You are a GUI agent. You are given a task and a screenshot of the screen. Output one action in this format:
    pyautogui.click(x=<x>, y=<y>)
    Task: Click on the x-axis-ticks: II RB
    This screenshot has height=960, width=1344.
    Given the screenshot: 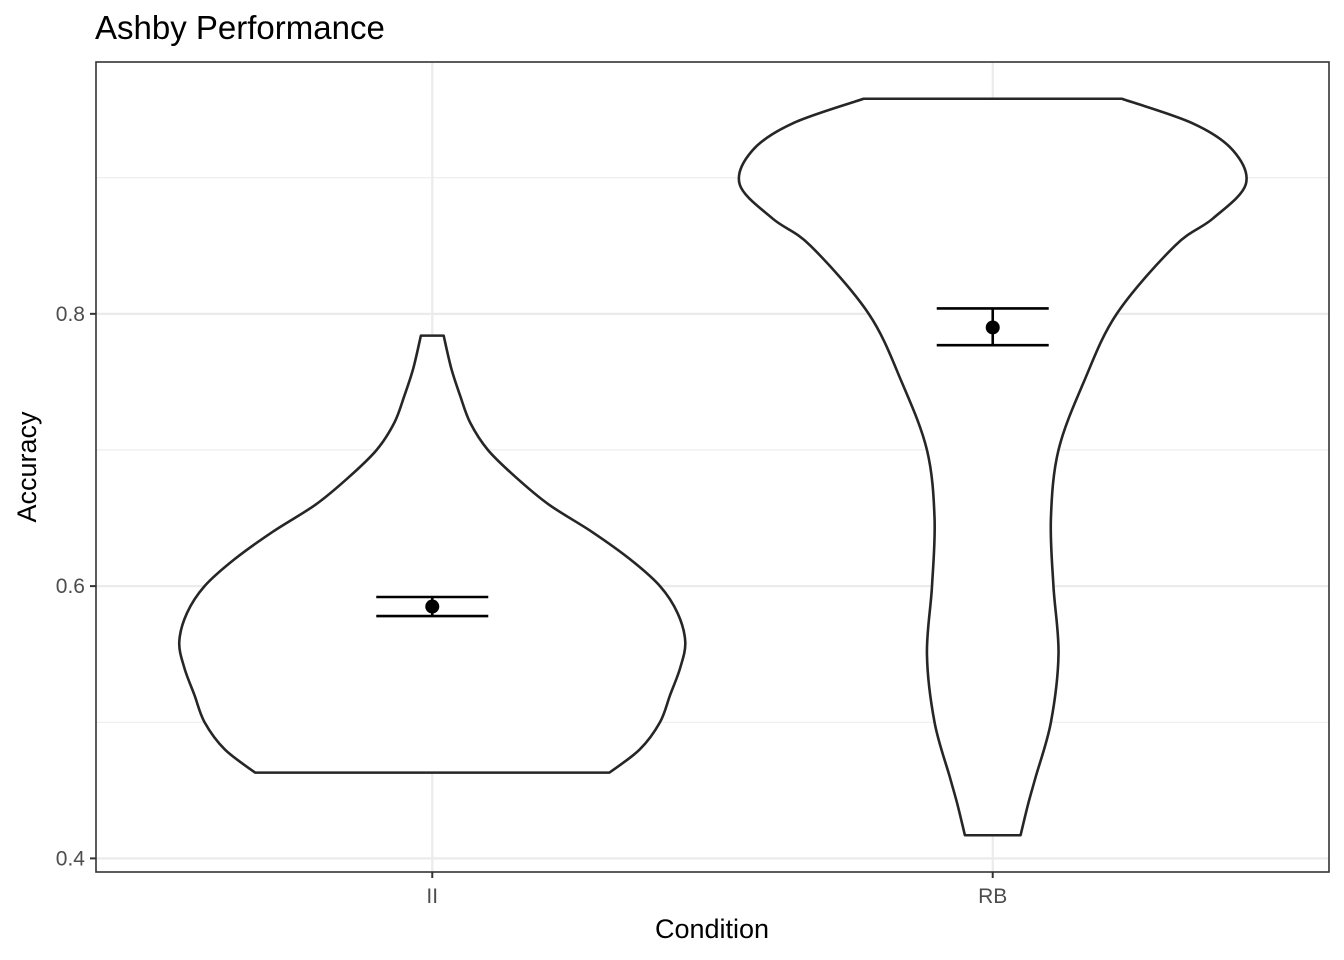 What is the action you would take?
    pyautogui.click(x=716, y=890)
    